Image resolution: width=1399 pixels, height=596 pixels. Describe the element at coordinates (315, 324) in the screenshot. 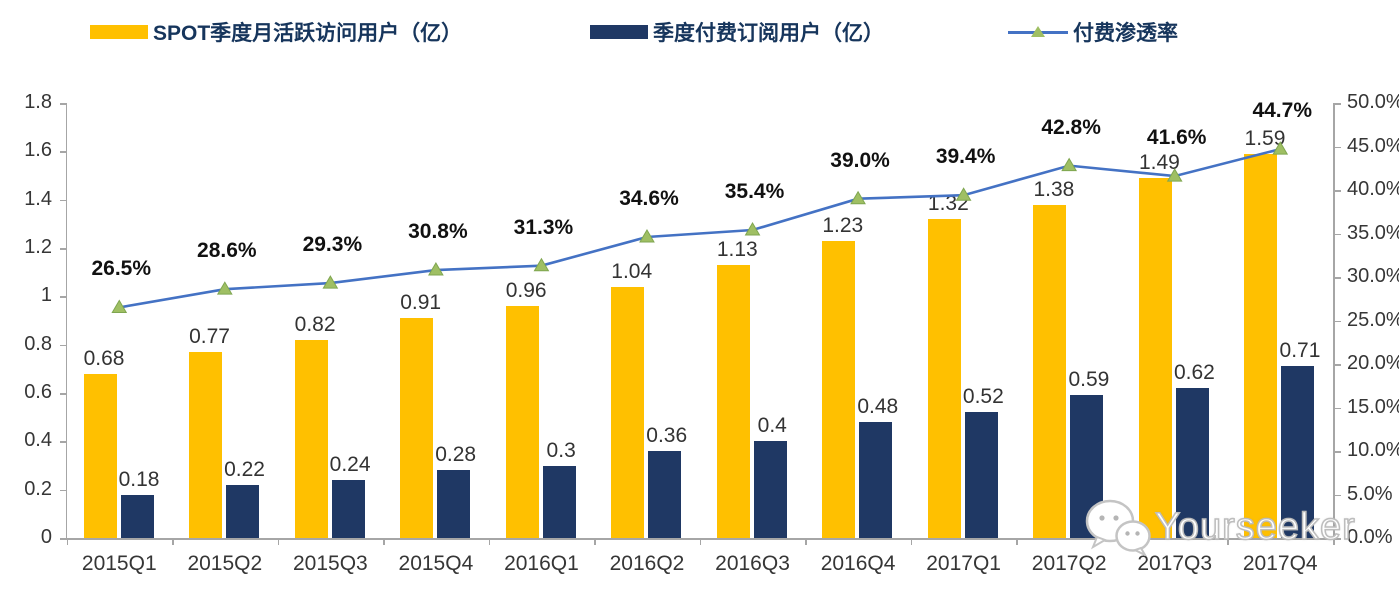

I see `mau-value-label-2015Q3: 0.82` at that location.